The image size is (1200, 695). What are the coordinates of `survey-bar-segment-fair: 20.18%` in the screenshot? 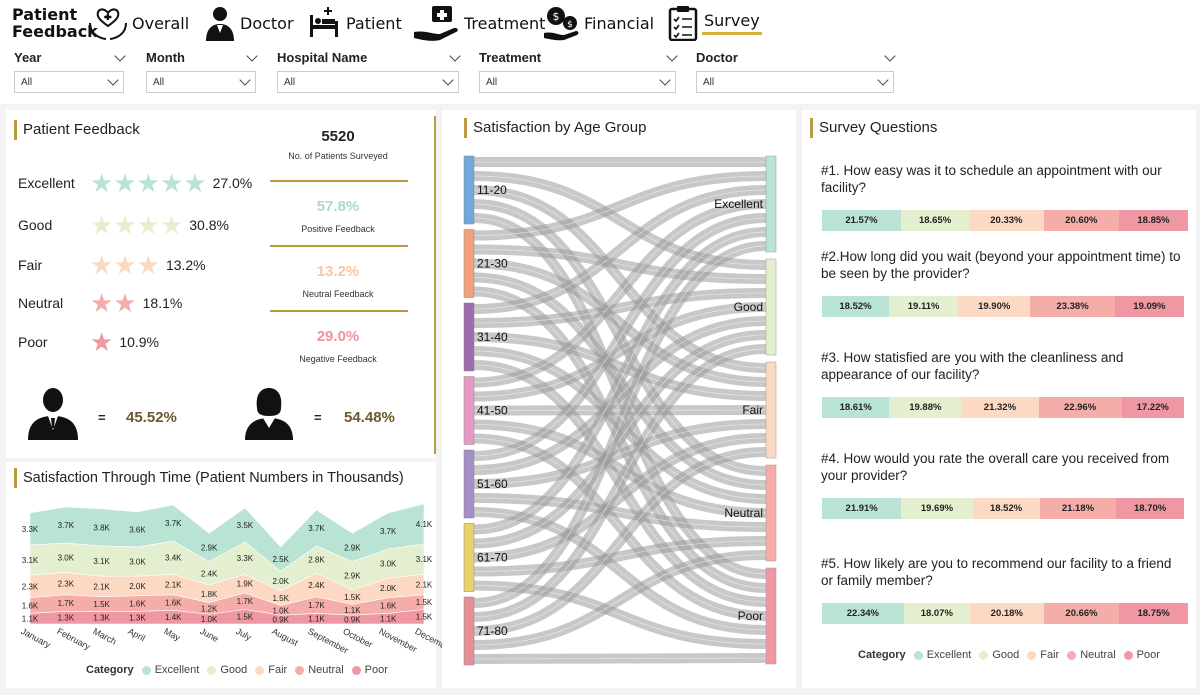 It's located at (1006, 613).